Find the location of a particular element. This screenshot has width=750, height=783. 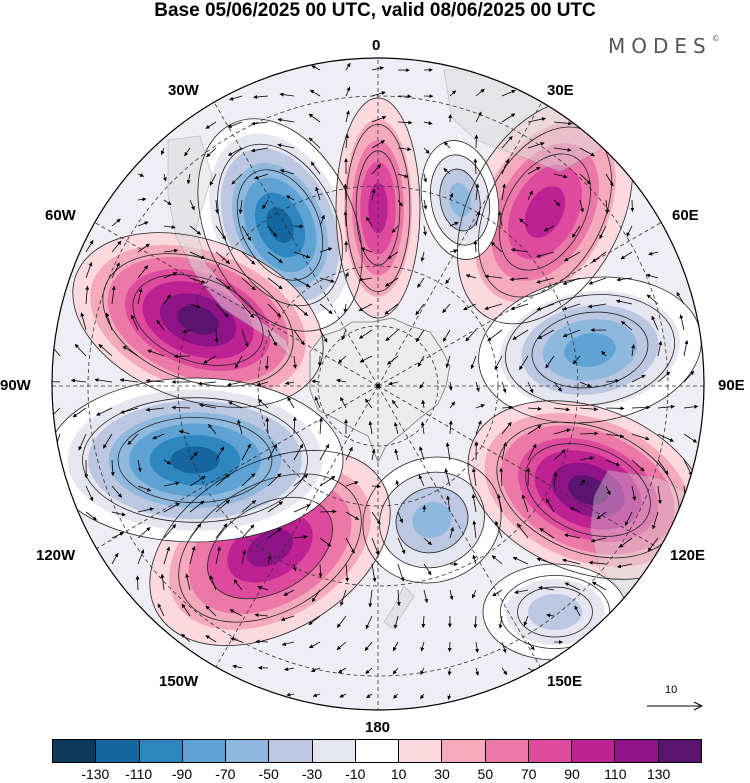

negative-anomaly-cell is located at coordinates (590, 350).